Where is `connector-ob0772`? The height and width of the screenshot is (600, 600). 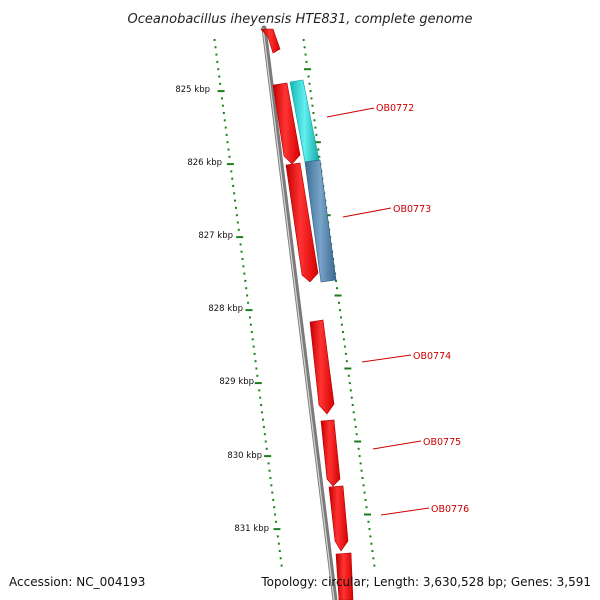 connector-ob0772 is located at coordinates (350, 112).